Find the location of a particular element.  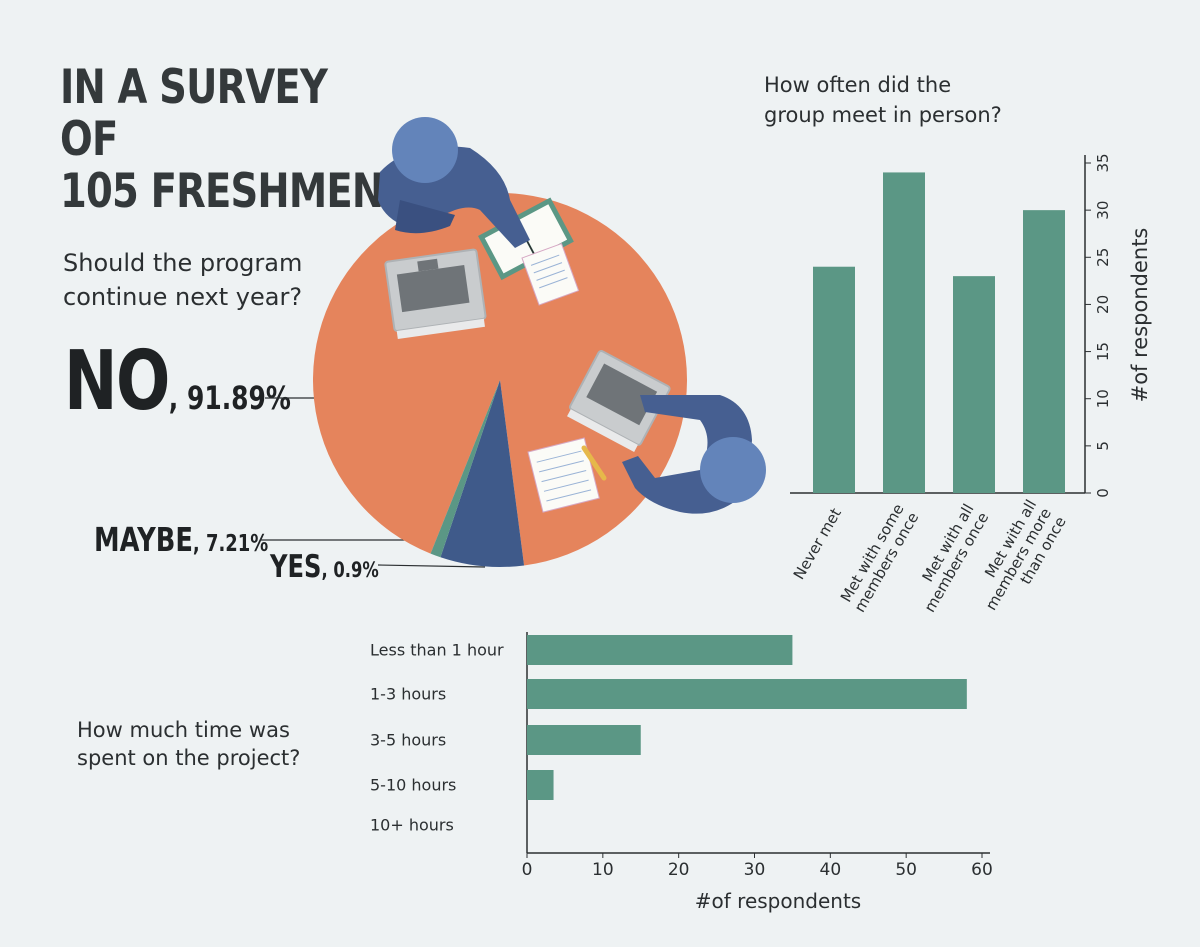

y-tick-label: 20 is located at coordinates (1103, 304).